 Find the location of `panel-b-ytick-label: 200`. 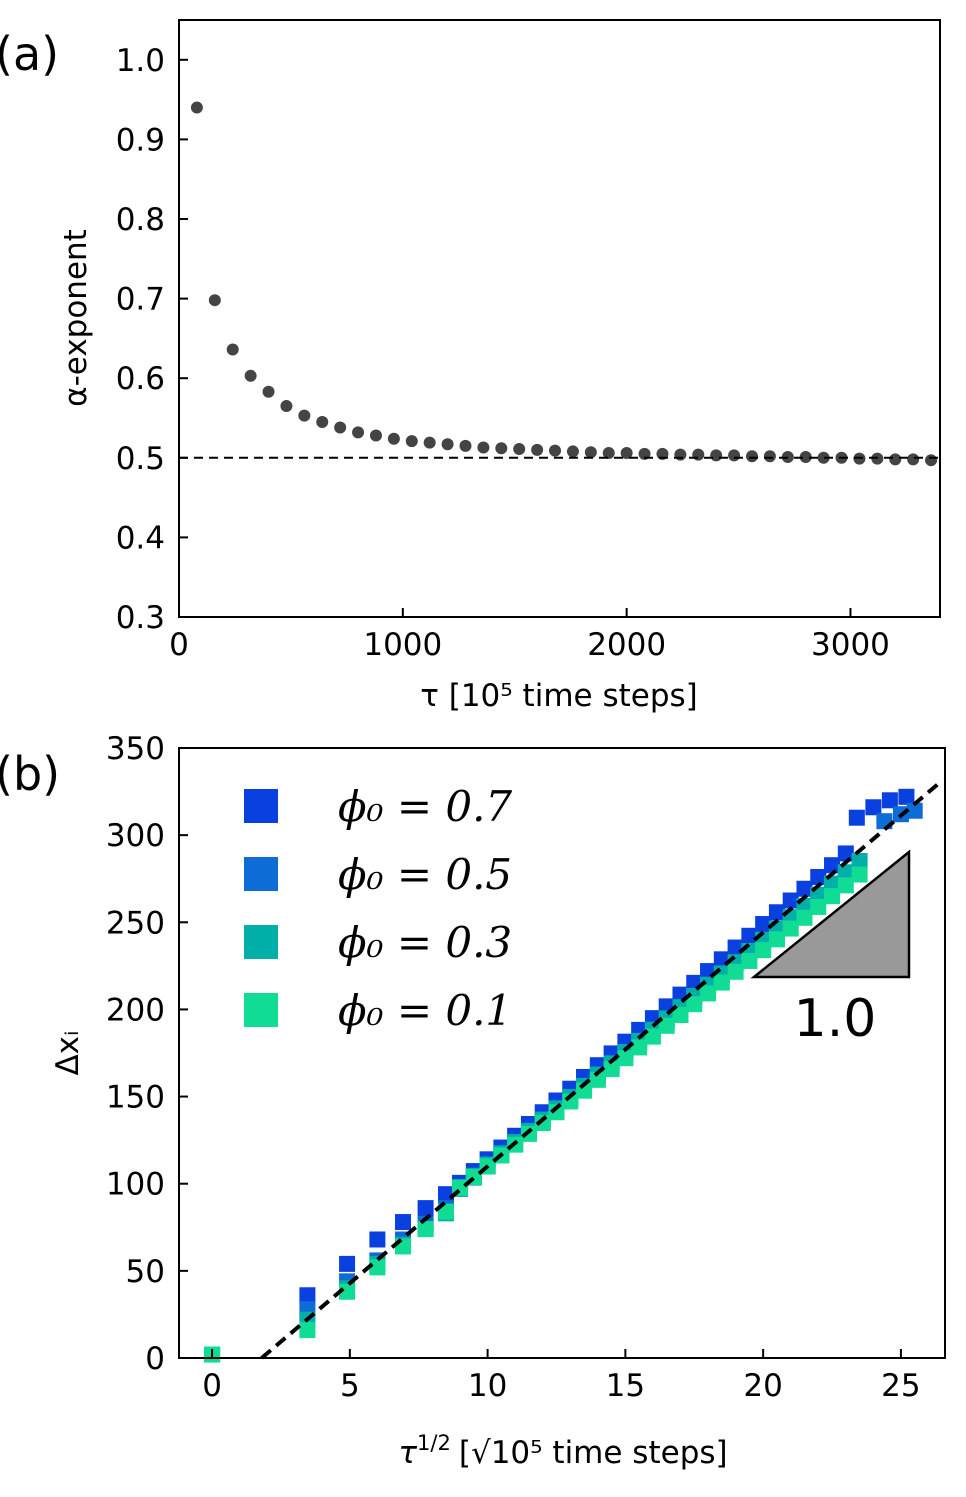

panel-b-ytick-label: 200 is located at coordinates (135, 1010).